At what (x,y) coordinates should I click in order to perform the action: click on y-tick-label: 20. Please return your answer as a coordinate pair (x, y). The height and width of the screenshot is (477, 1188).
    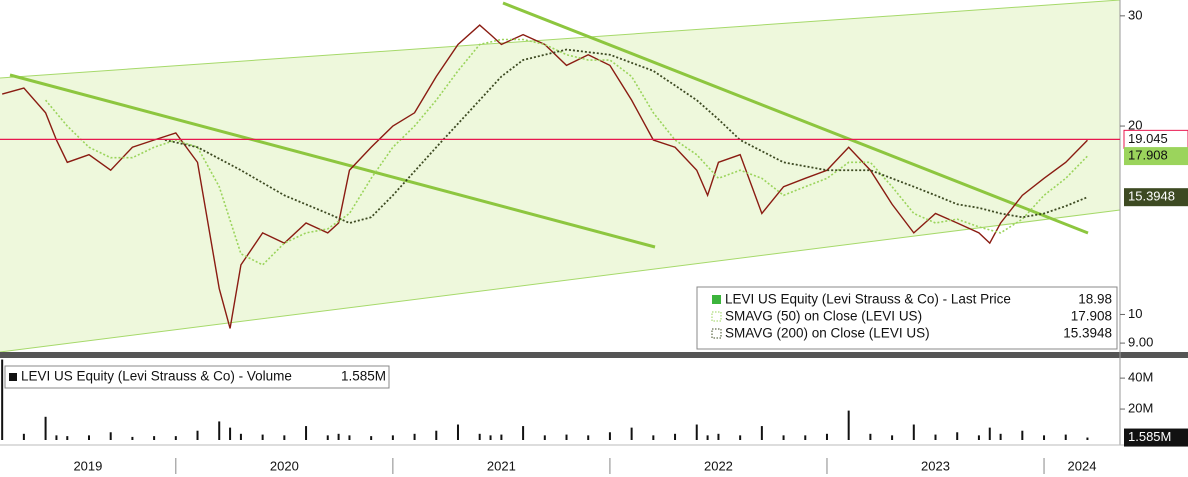
    Looking at the image, I should click on (1135, 124).